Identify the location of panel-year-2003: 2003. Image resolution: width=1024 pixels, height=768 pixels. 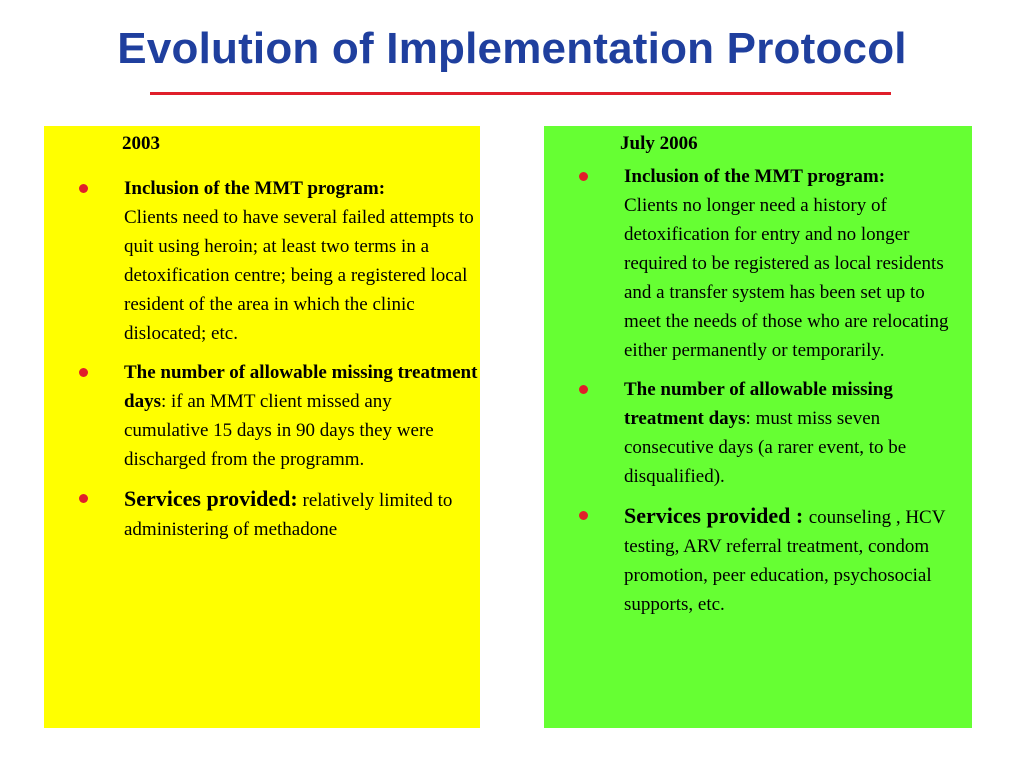
(141, 143).